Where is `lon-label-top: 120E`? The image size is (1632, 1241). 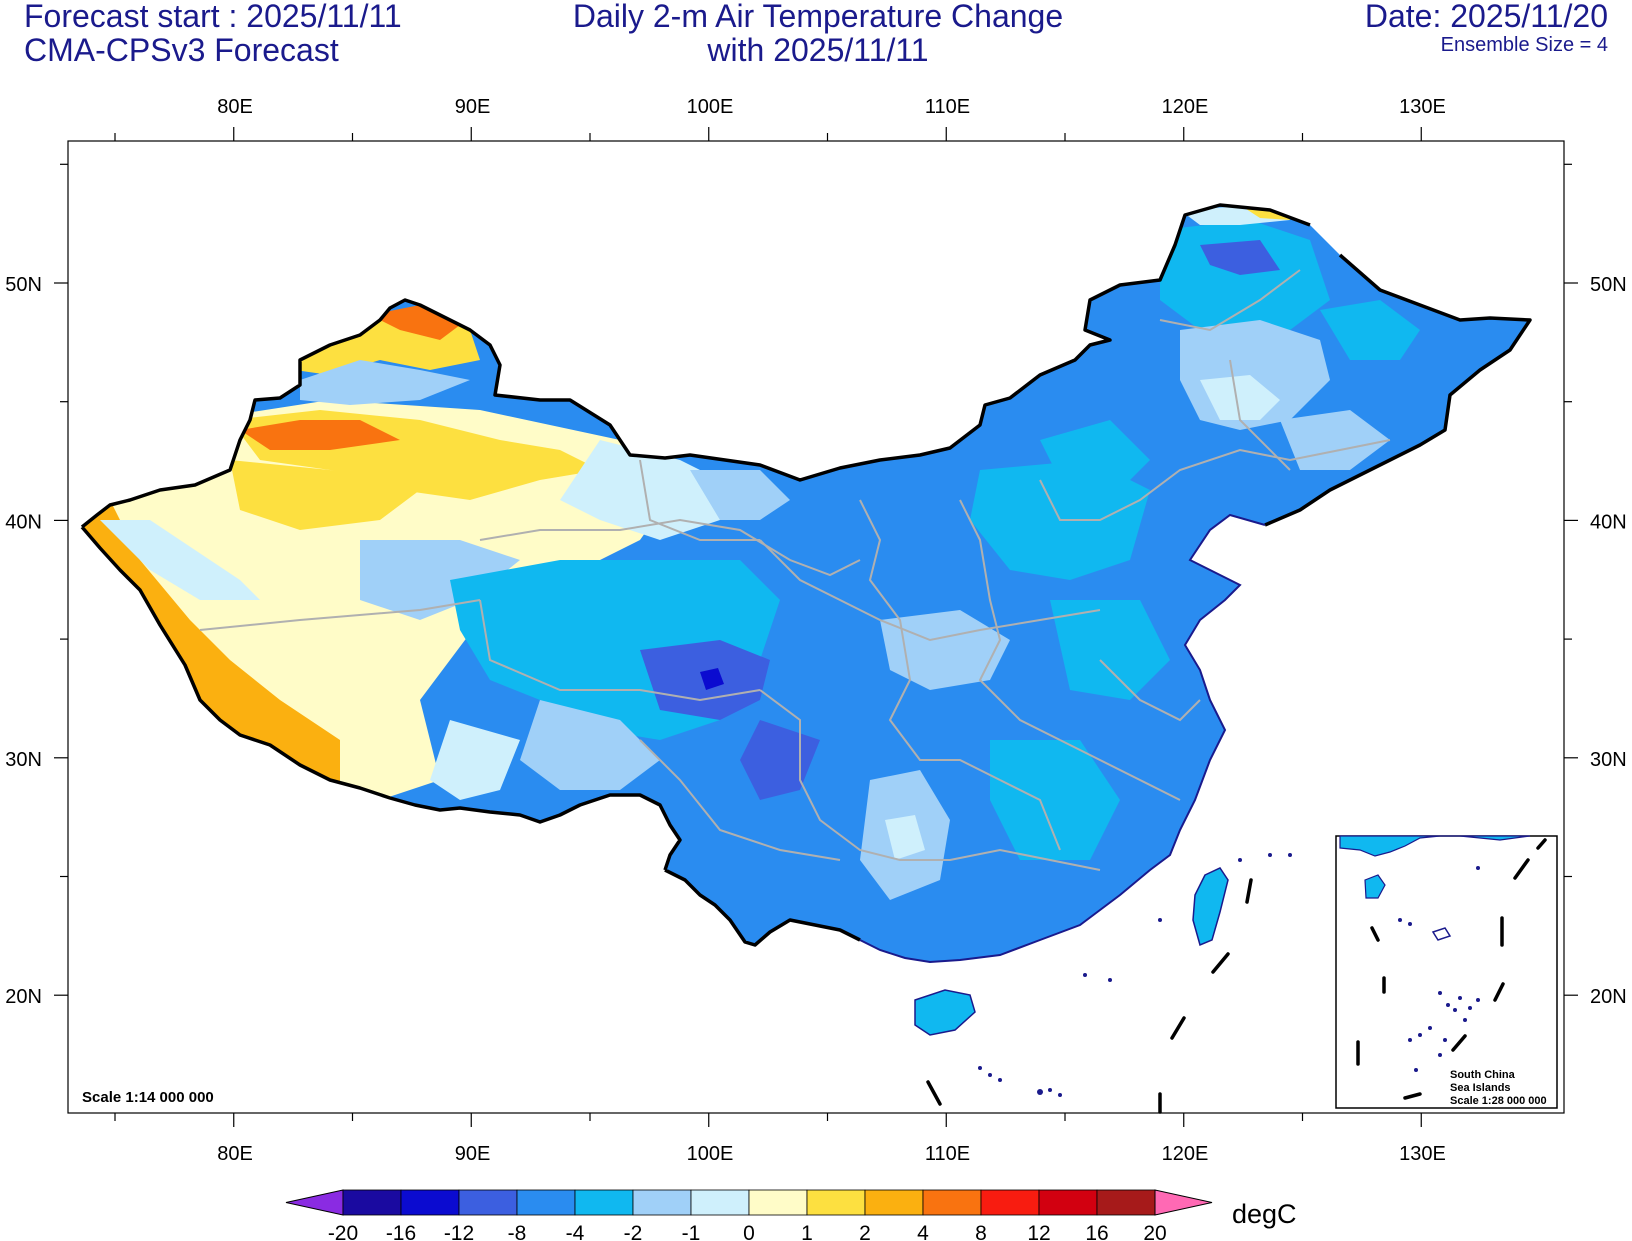 lon-label-top: 120E is located at coordinates (1185, 107).